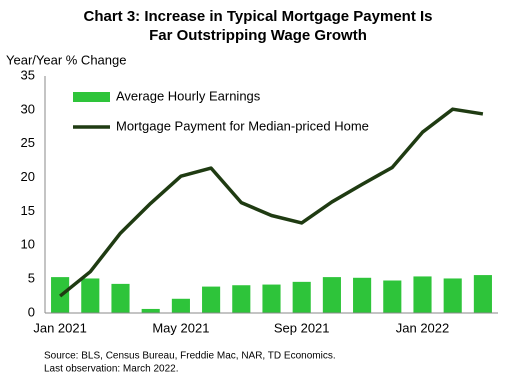 This screenshot has height=384, width=517. Describe the element at coordinates (180, 327) in the screenshot. I see `x-tick-label: May 2021` at that location.